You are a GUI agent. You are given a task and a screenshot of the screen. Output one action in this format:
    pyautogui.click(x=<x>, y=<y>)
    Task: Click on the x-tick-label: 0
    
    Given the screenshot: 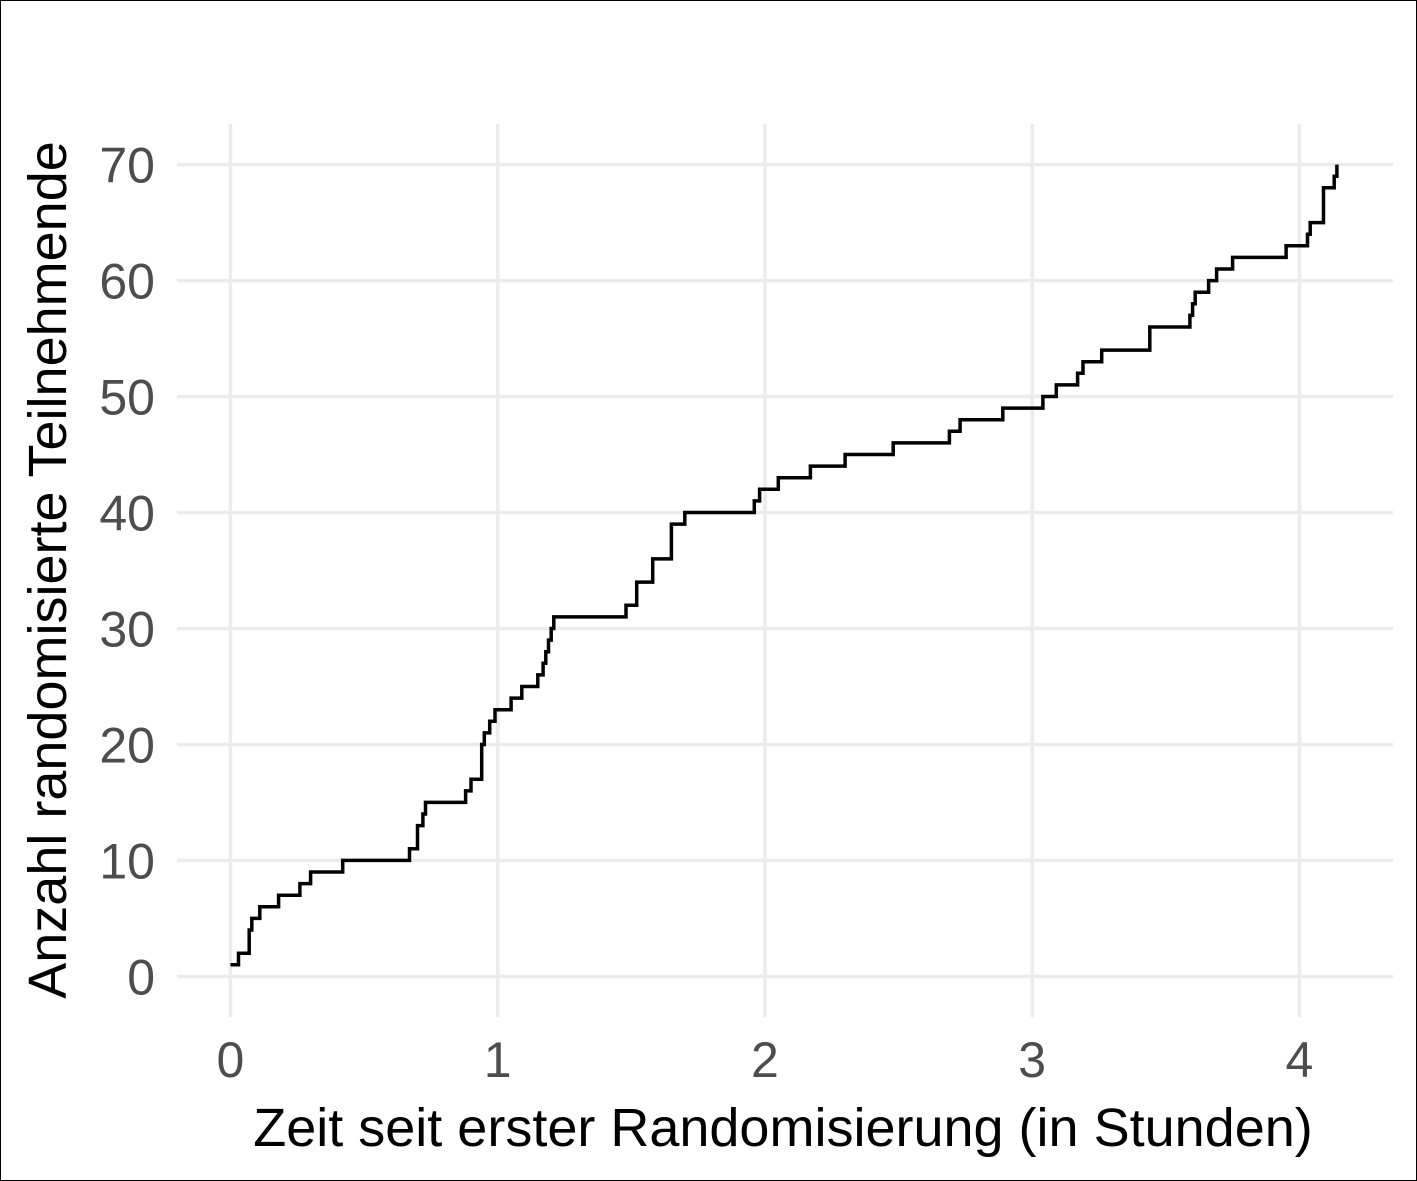 What is the action you would take?
    pyautogui.click(x=231, y=1060)
    